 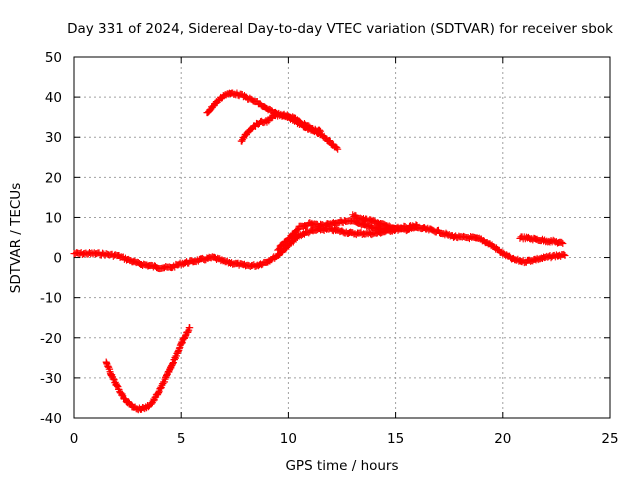 What do you see at coordinates (57, 259) in the screenshot?
I see `y-tick-label: 0` at bounding box center [57, 259].